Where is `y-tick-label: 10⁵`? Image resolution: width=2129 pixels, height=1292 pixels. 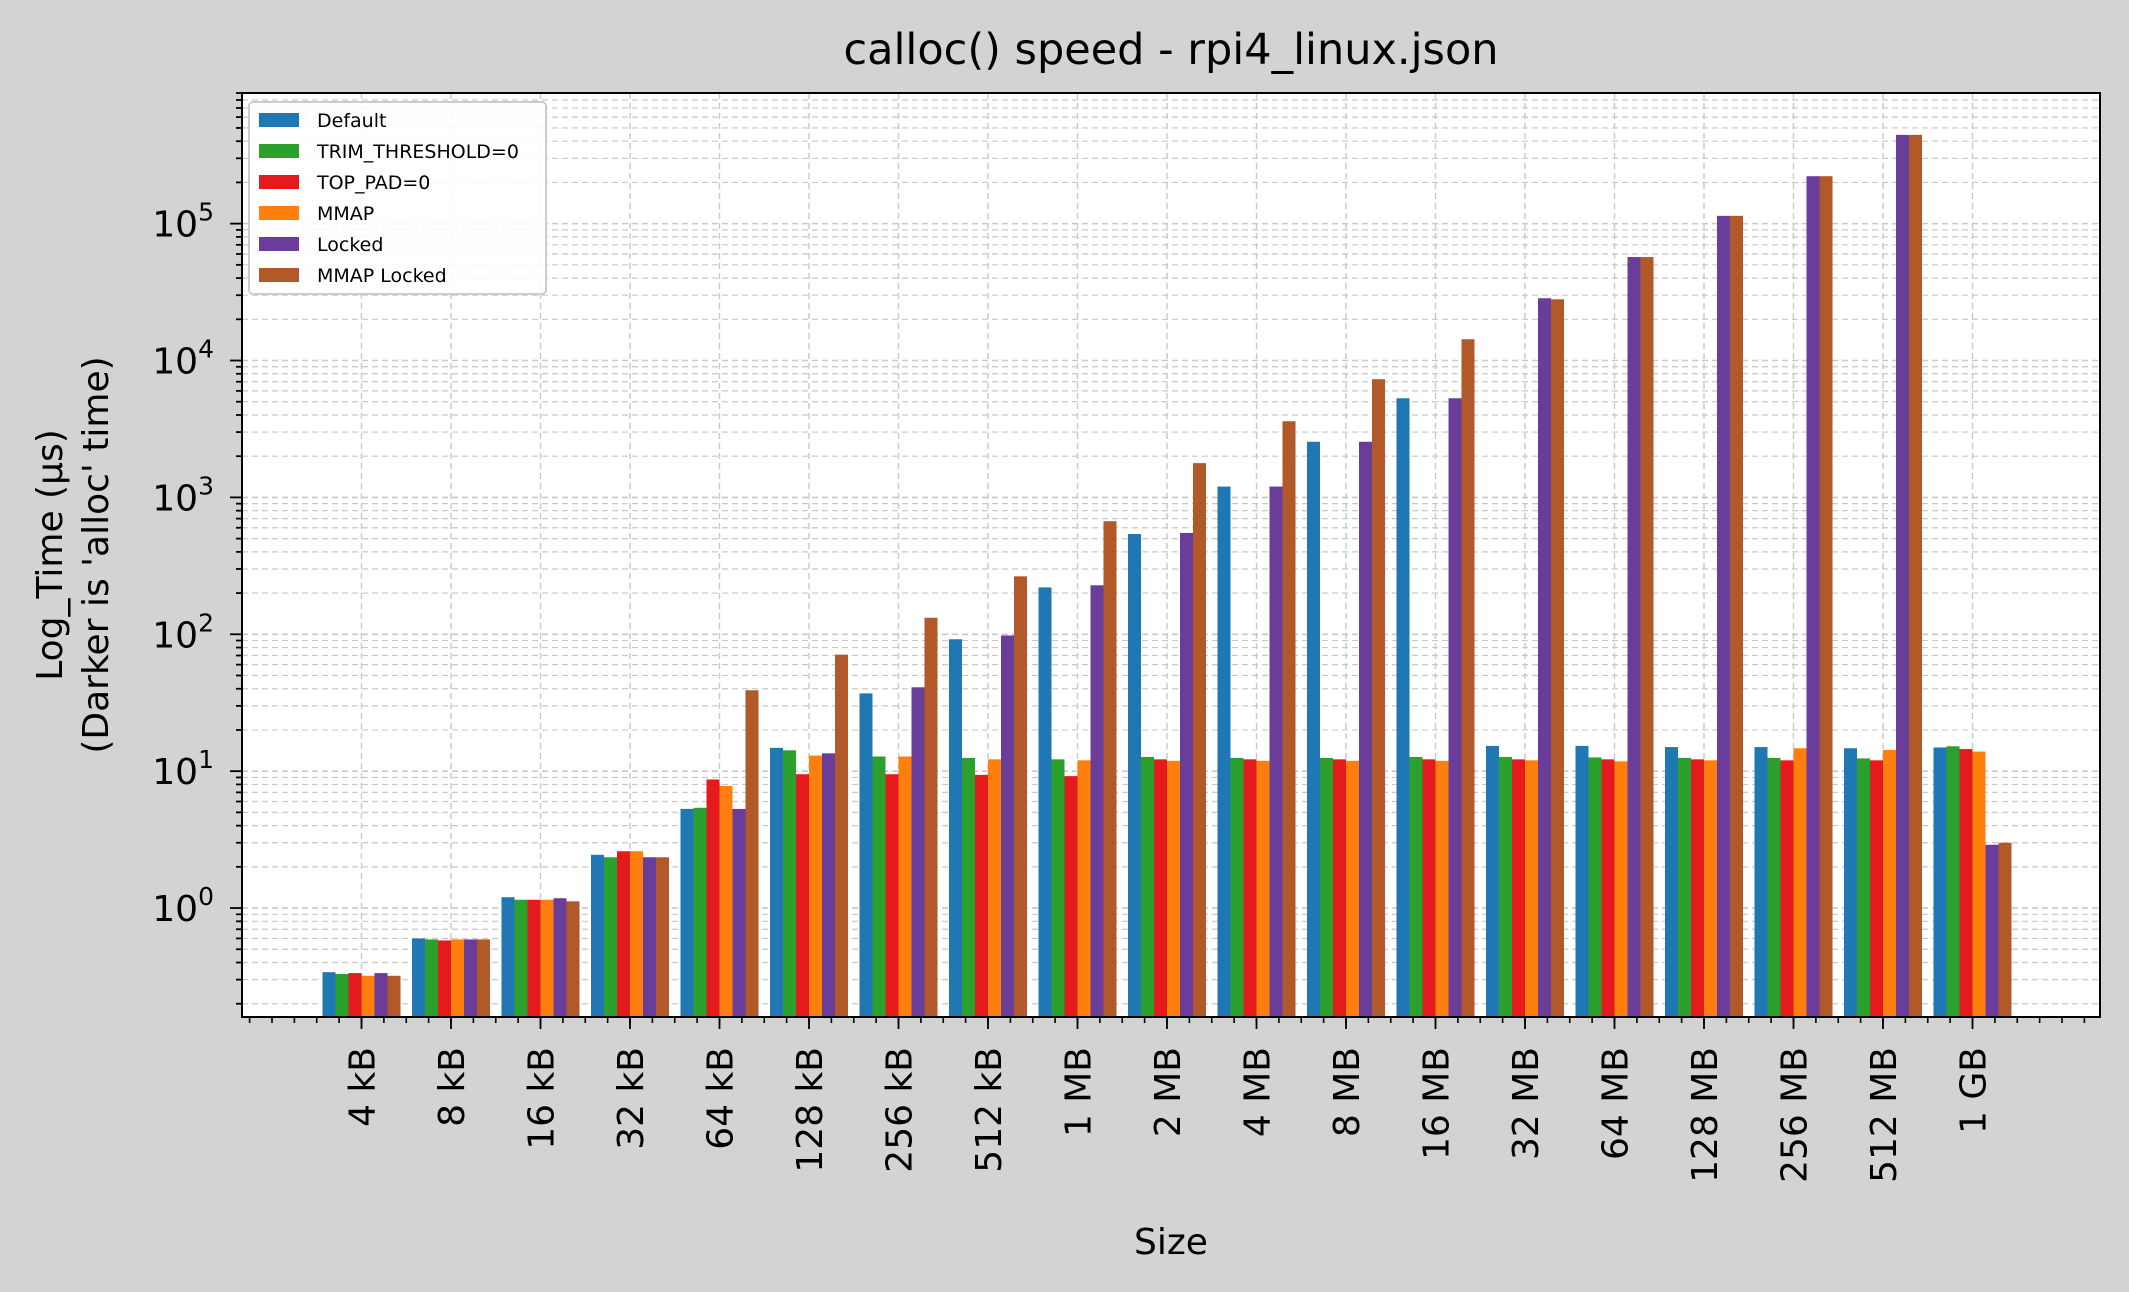
y-tick-label: 10⁵ is located at coordinates (183, 222).